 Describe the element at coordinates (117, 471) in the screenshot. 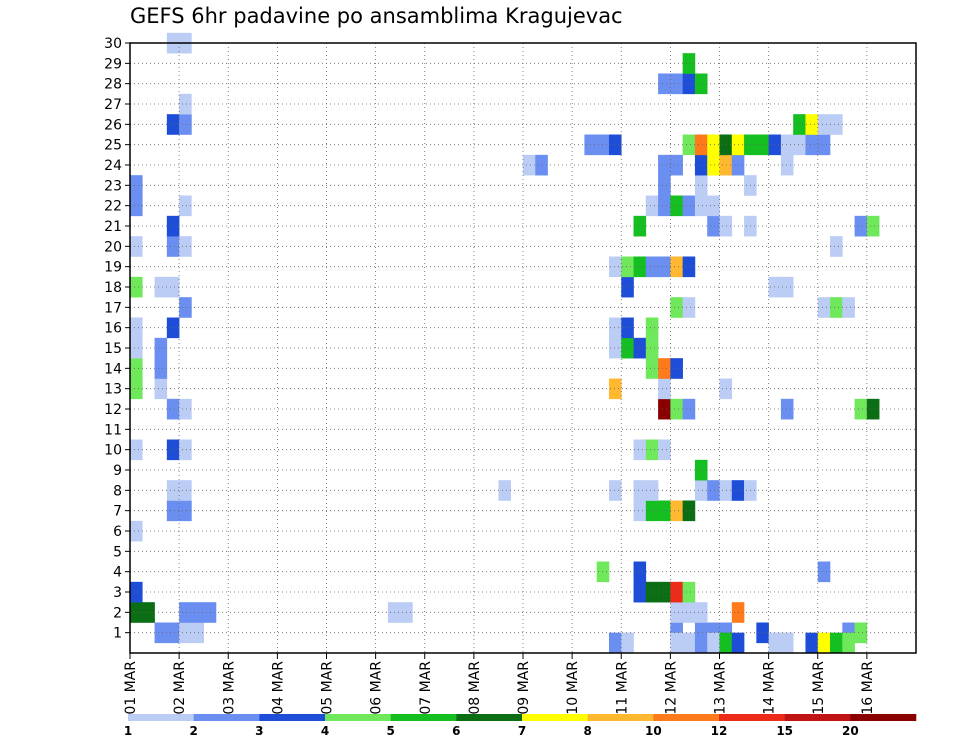

I see `y-tick-label: 9` at that location.